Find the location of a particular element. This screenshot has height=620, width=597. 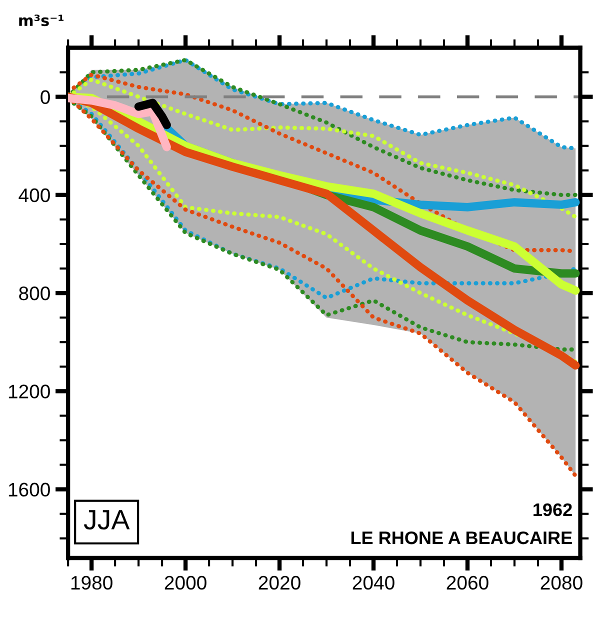

x-tick-label: 2020 is located at coordinates (279, 583).